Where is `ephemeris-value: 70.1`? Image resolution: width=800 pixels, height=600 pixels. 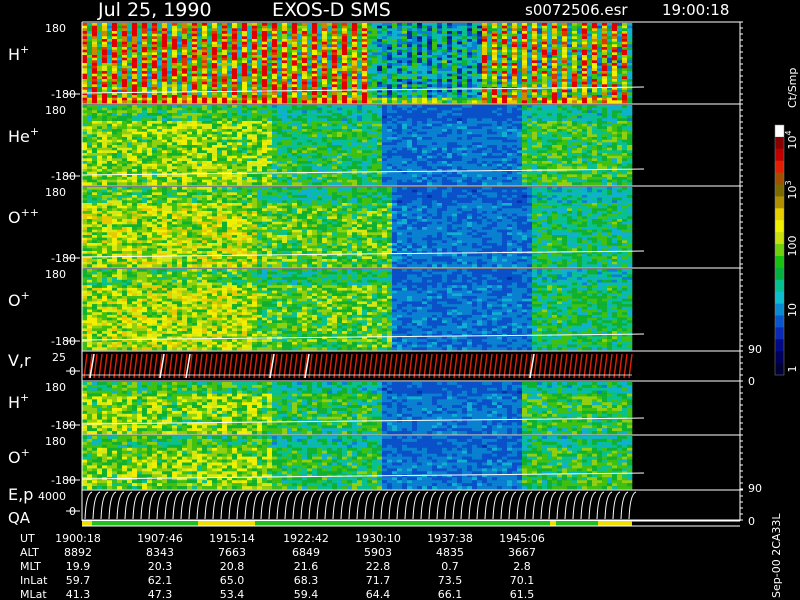 ephemeris-value: 70.1 is located at coordinates (522, 580).